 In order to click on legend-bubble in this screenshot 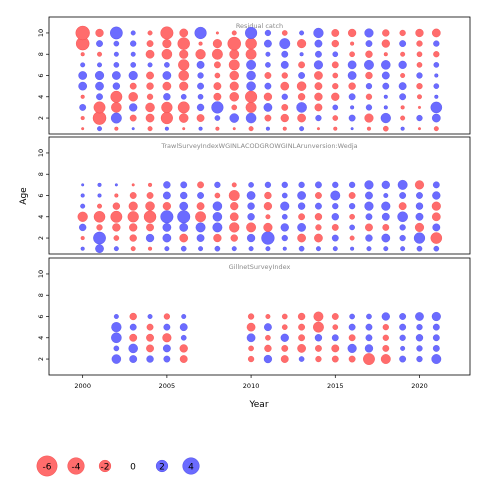, I will do `click(47, 466)`.